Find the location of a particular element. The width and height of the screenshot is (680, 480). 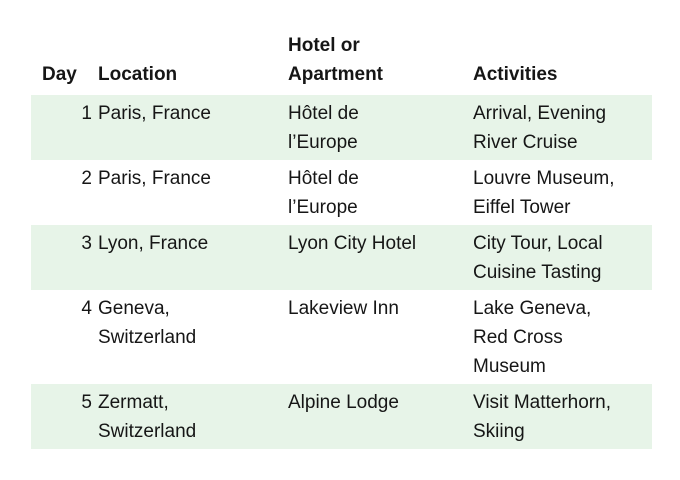

cell-day: 3 is located at coordinates (86, 243).